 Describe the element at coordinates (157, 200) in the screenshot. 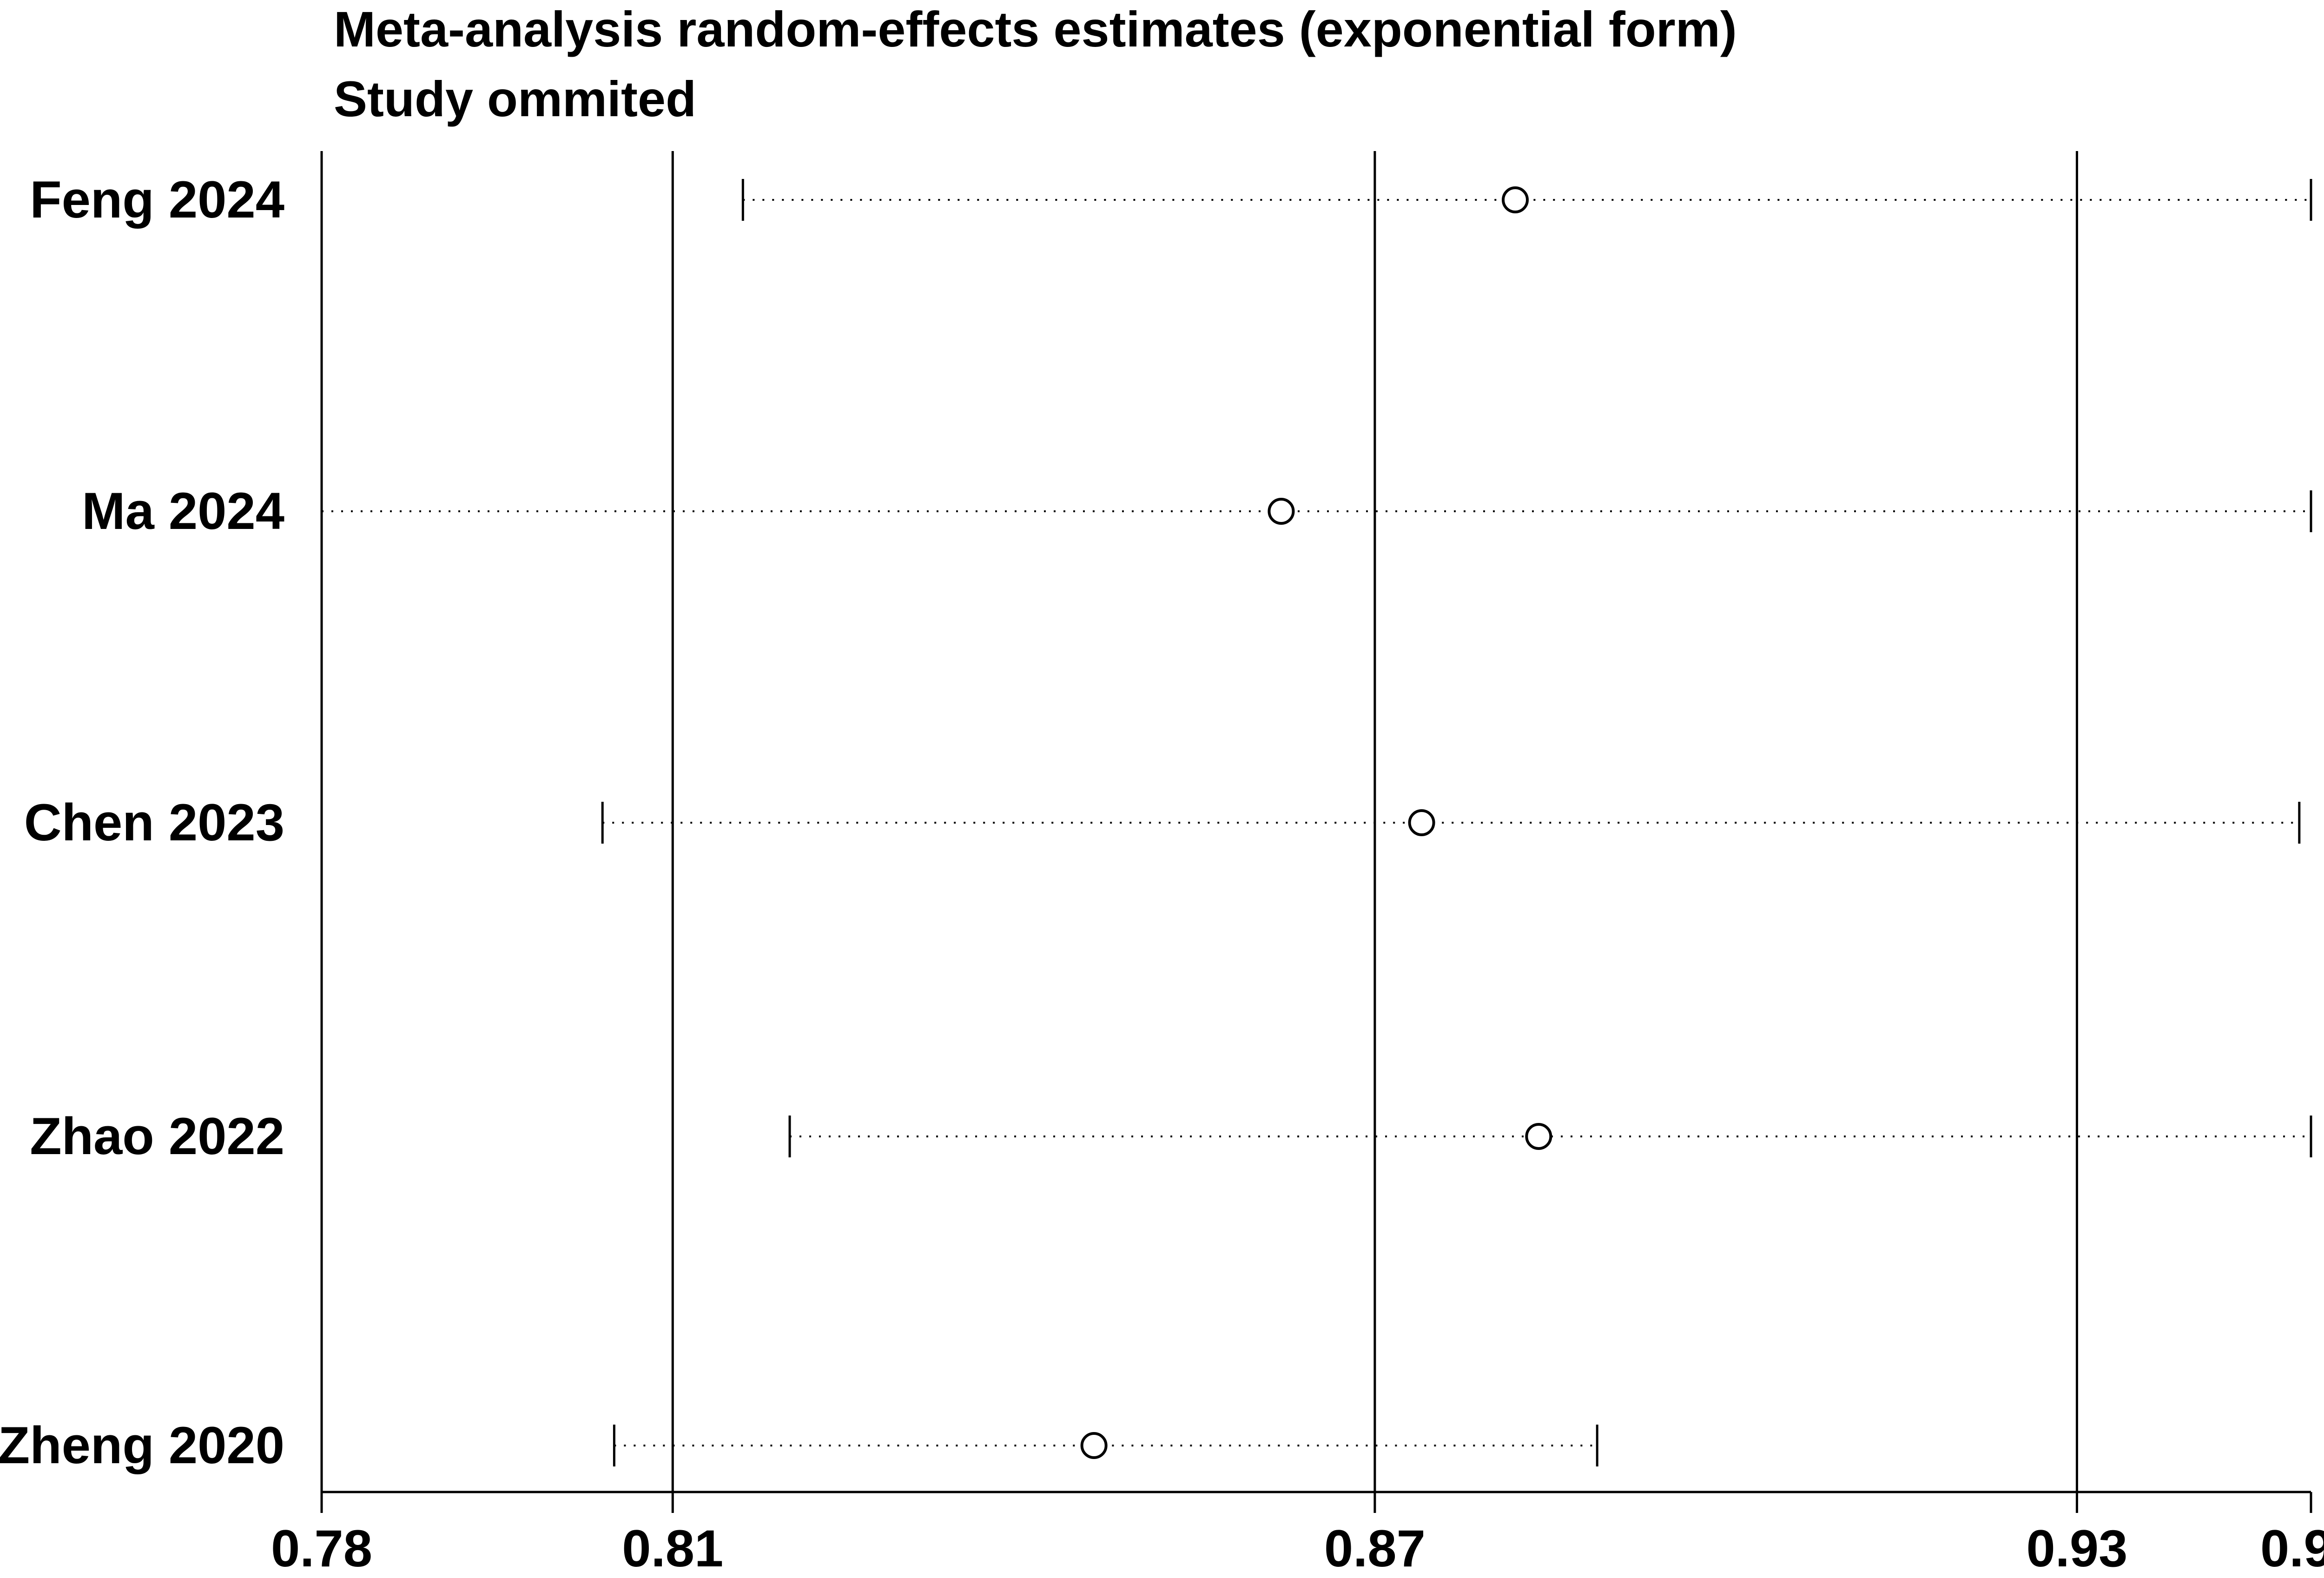

I see `study-label-0: Feng 2024` at that location.